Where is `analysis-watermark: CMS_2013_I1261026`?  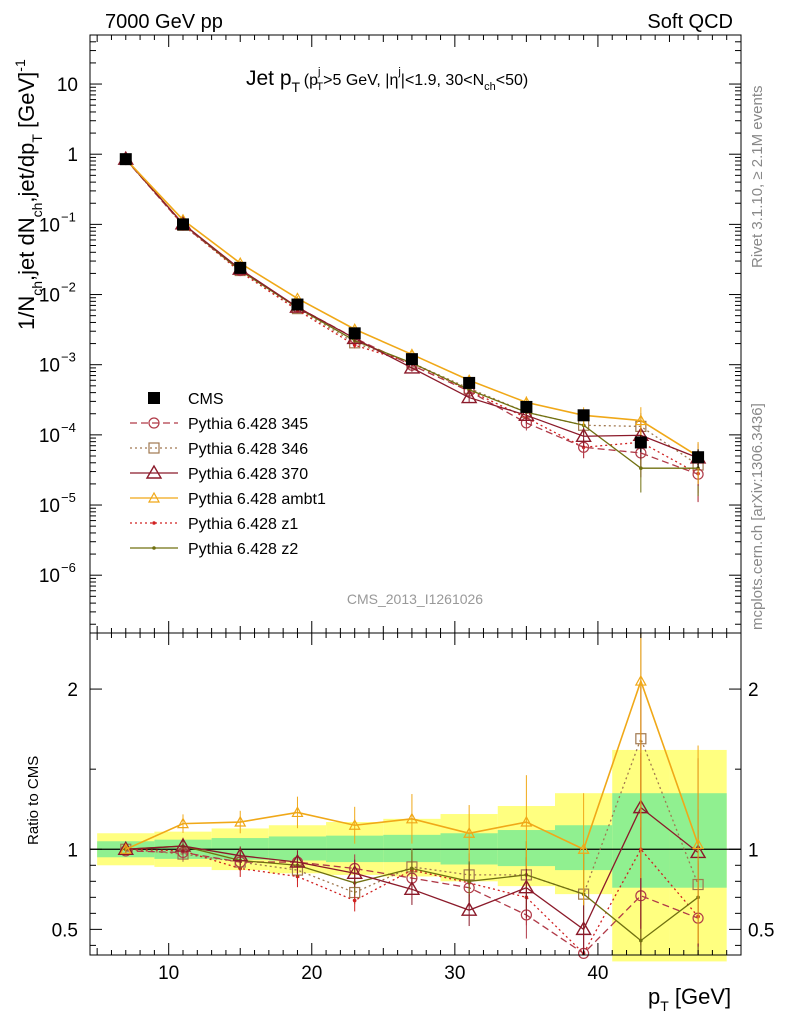 analysis-watermark: CMS_2013_I1261026 is located at coordinates (415, 599).